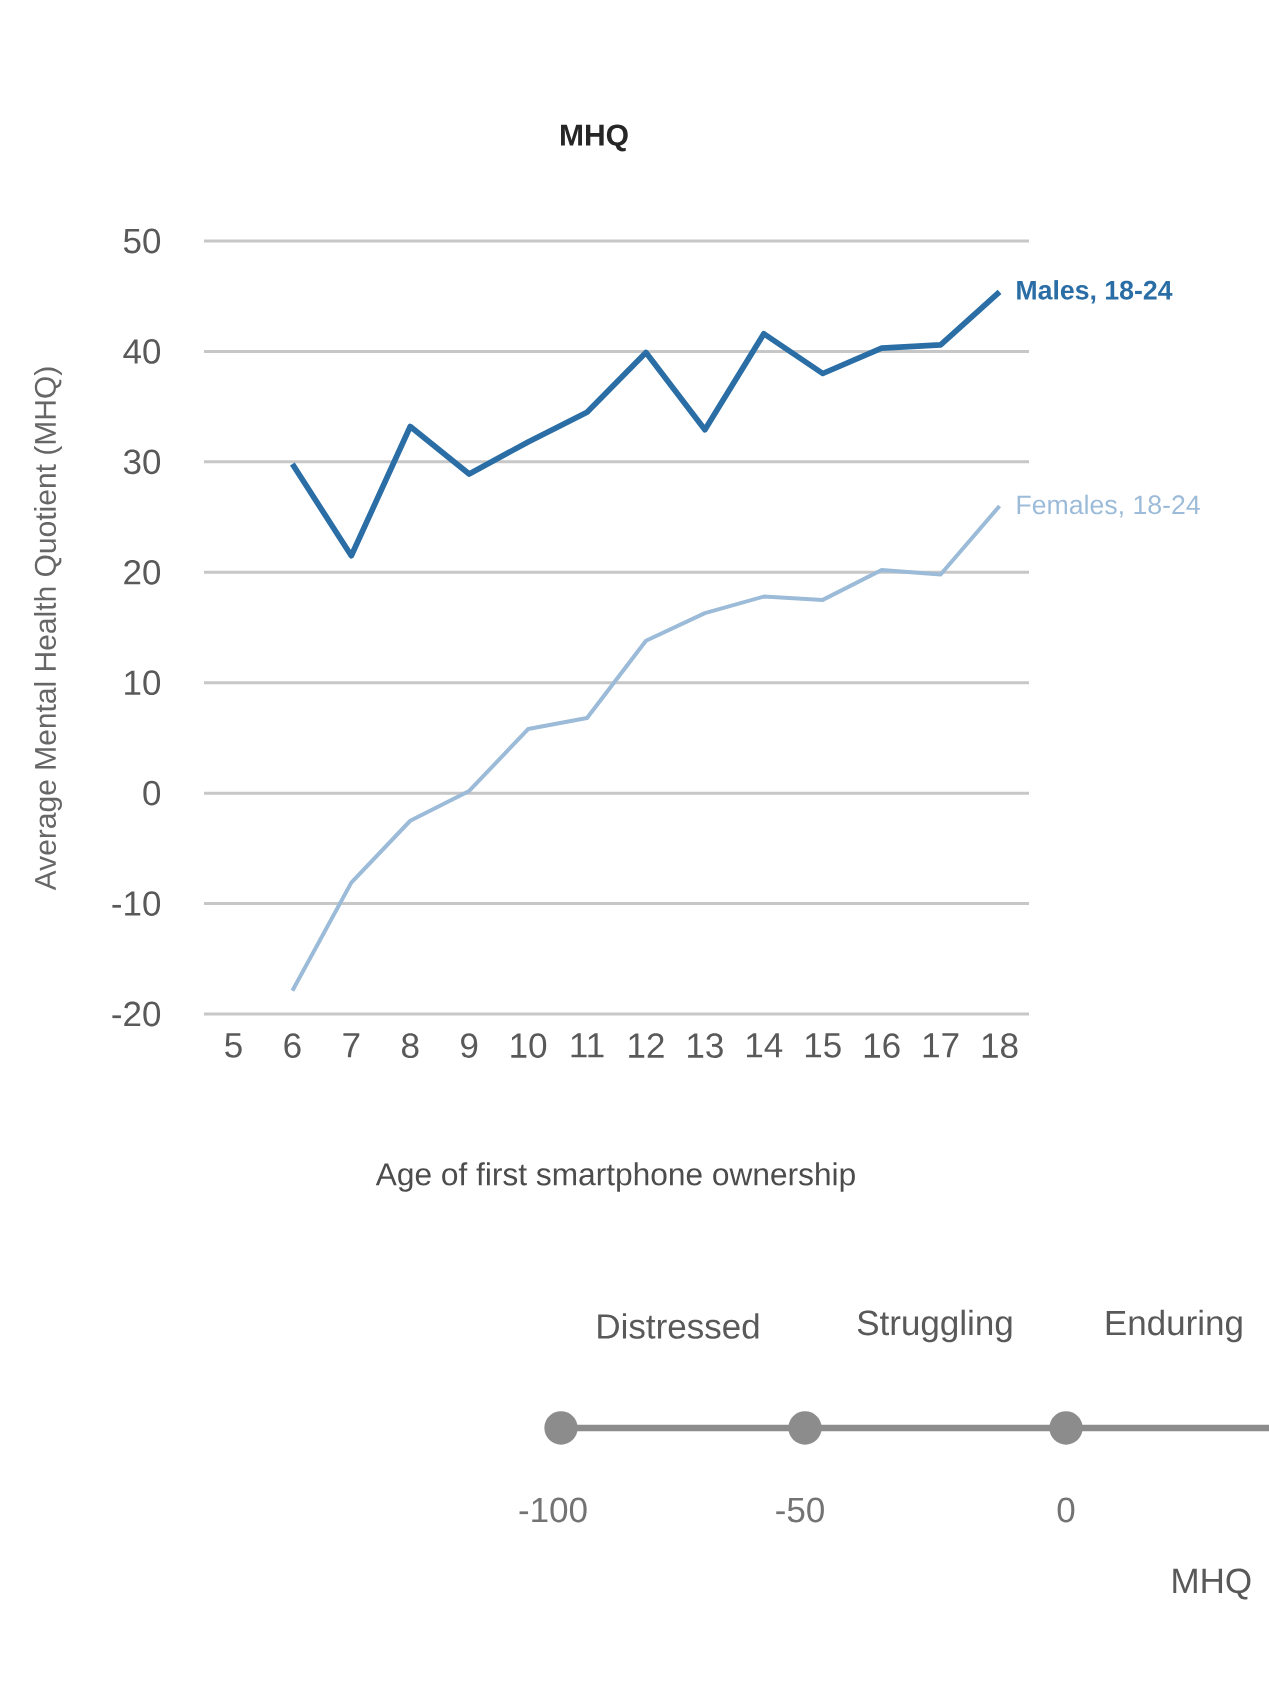  What do you see at coordinates (823, 1045) in the screenshot?
I see `x-tick-label: 15` at bounding box center [823, 1045].